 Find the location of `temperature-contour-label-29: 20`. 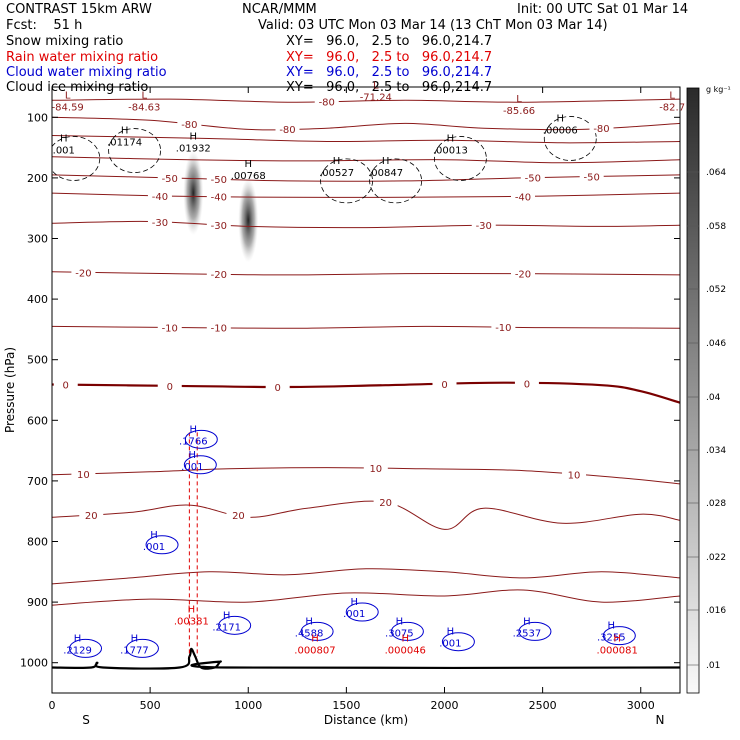

temperature-contour-label-29: 20 is located at coordinates (238, 516).